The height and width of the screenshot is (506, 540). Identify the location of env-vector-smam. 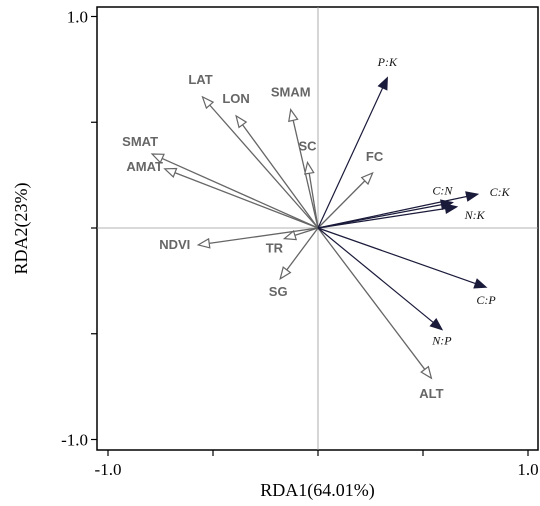
(303, 168).